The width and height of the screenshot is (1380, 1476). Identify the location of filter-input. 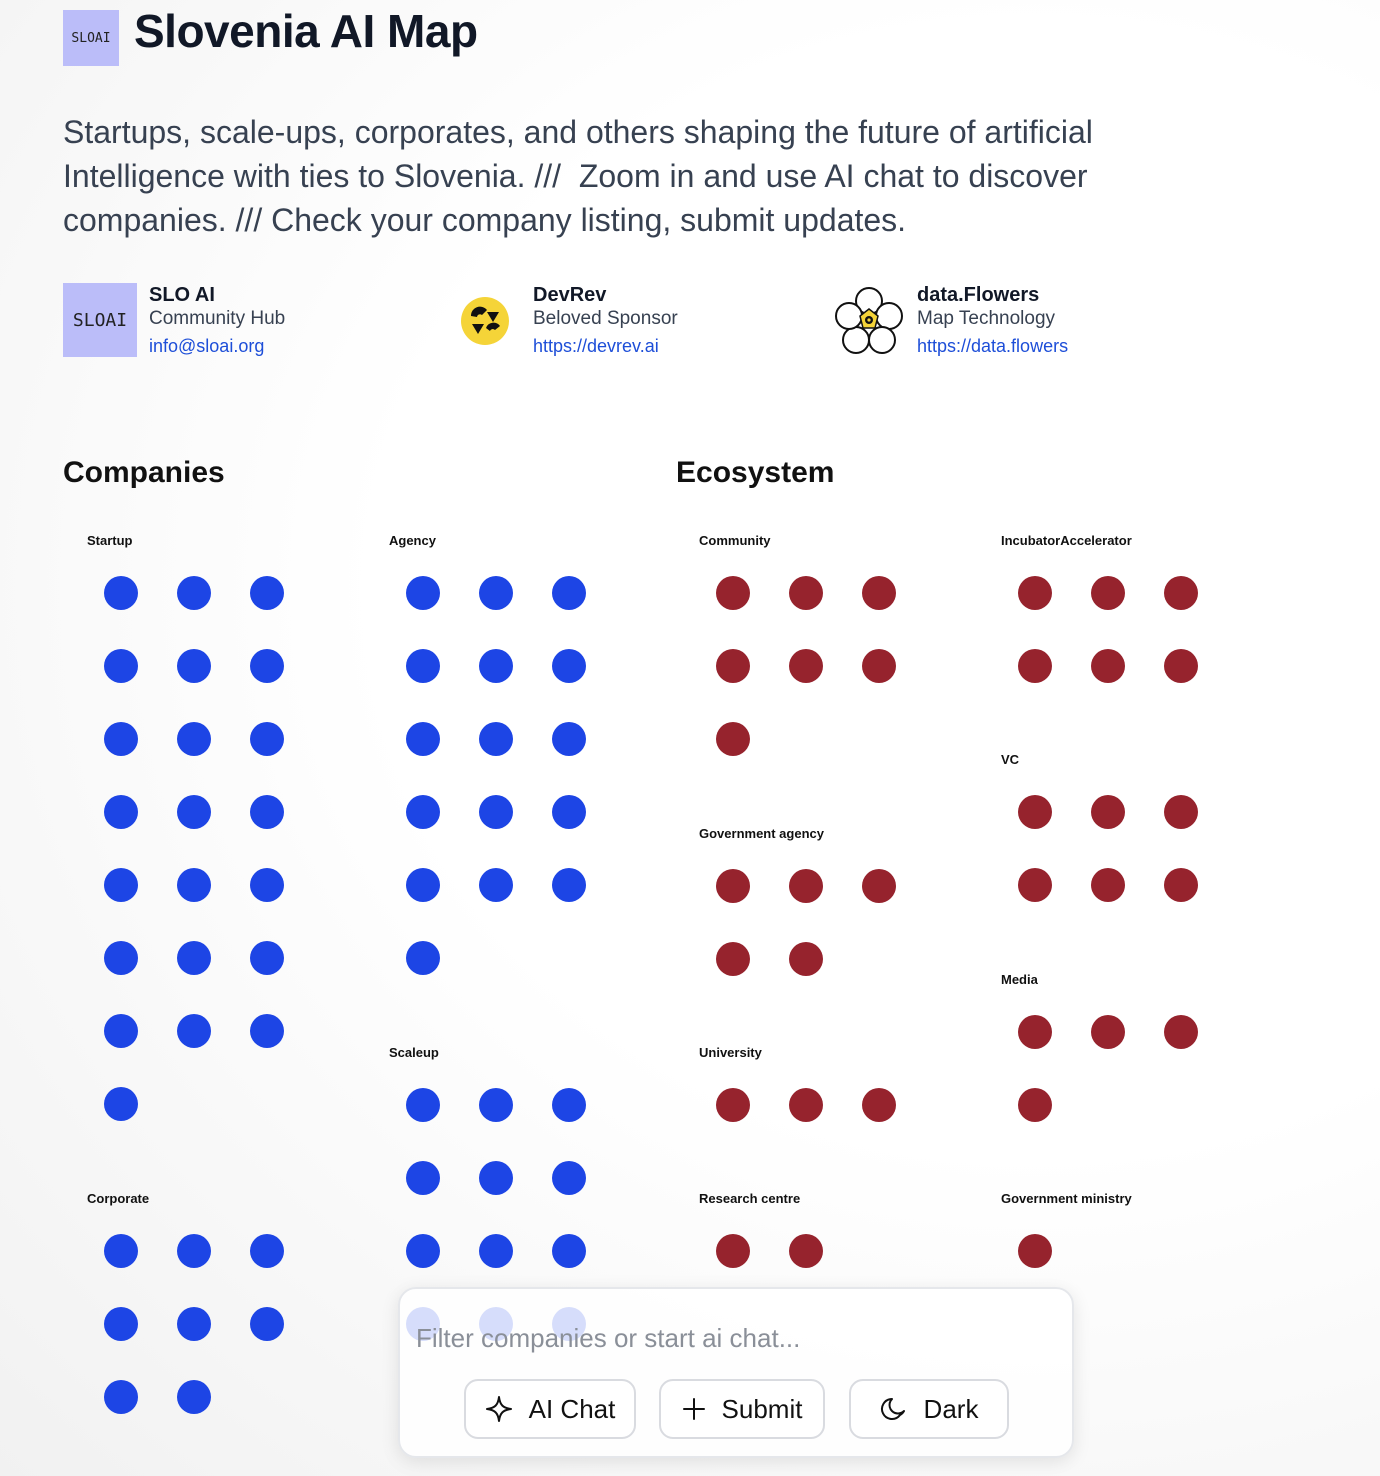
(736, 1338).